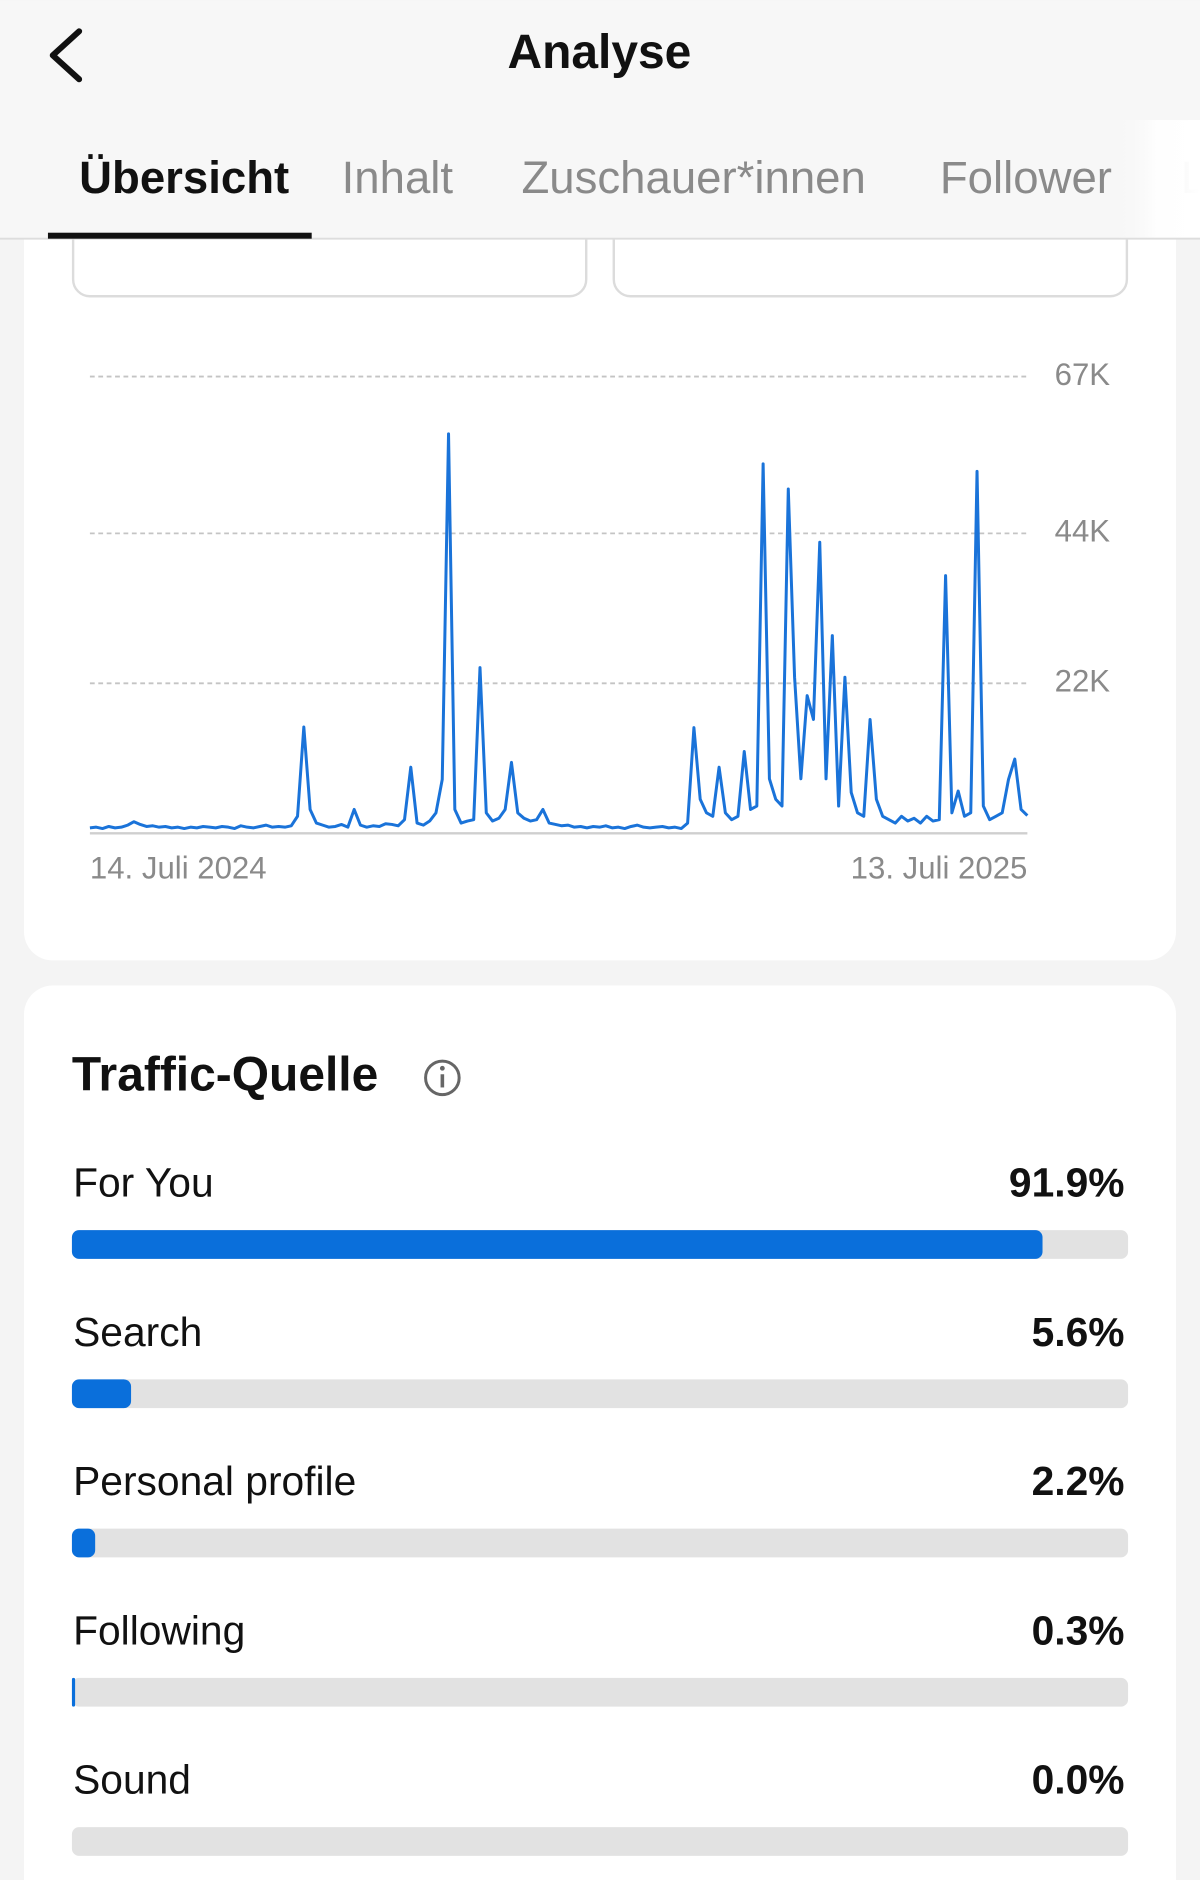 This screenshot has height=1880, width=1200. What do you see at coordinates (159, 1630) in the screenshot?
I see `source-label: Following` at bounding box center [159, 1630].